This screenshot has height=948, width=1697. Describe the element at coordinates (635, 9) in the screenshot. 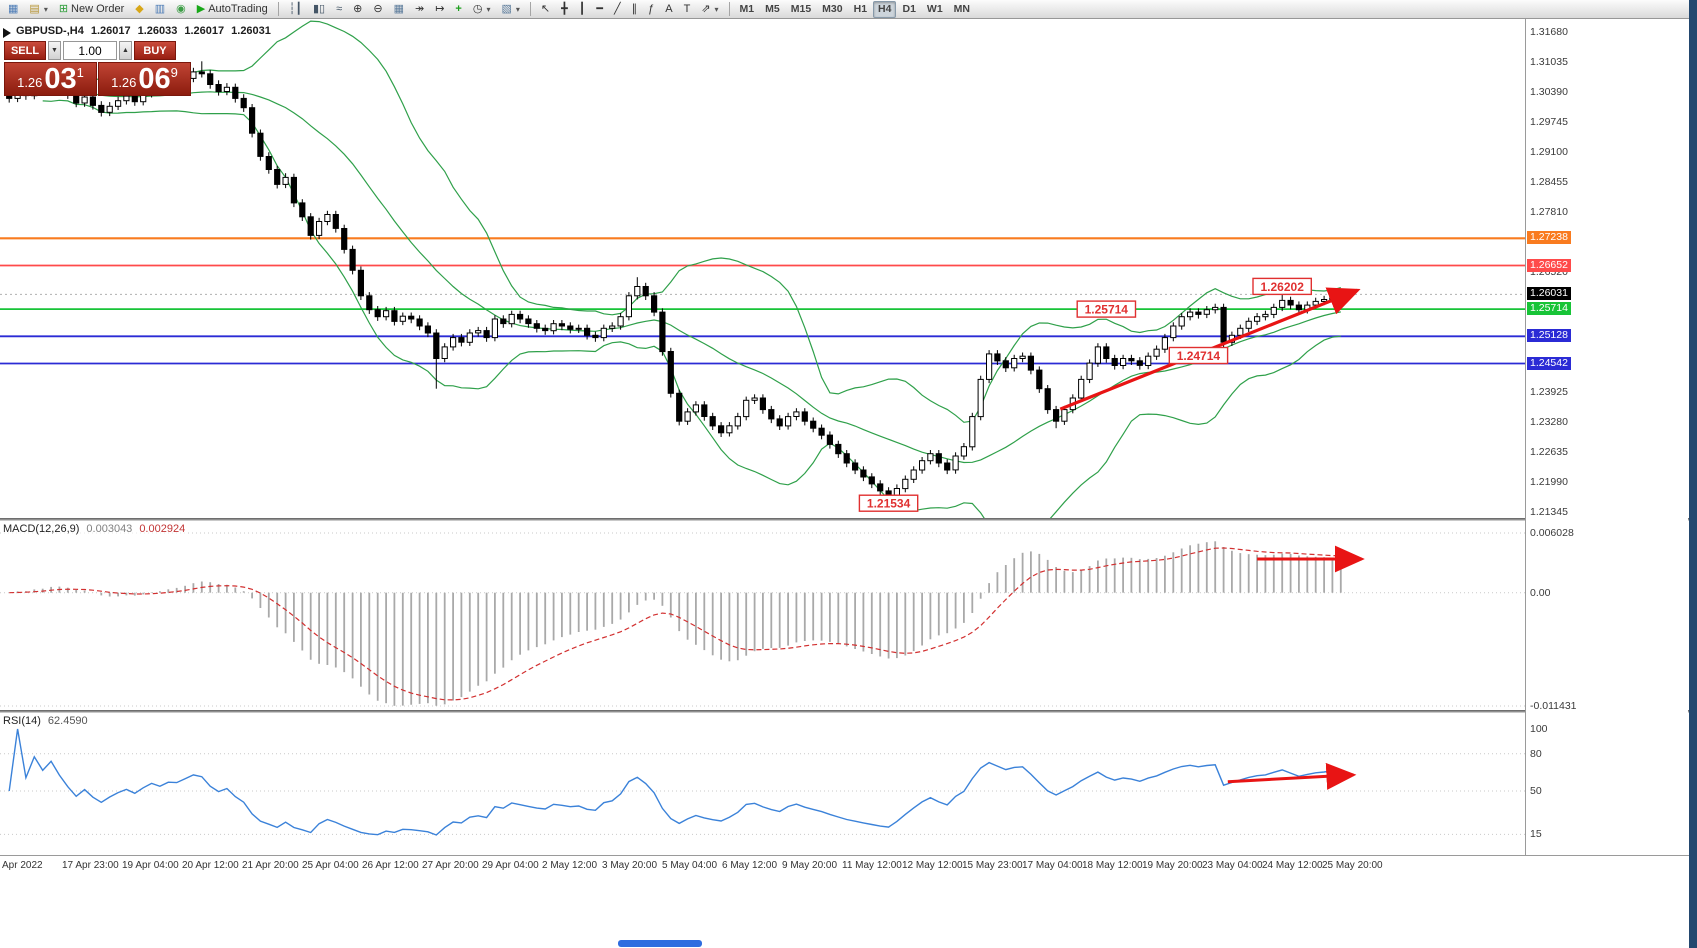

I see `equidistant-channel-button: ∥` at that location.